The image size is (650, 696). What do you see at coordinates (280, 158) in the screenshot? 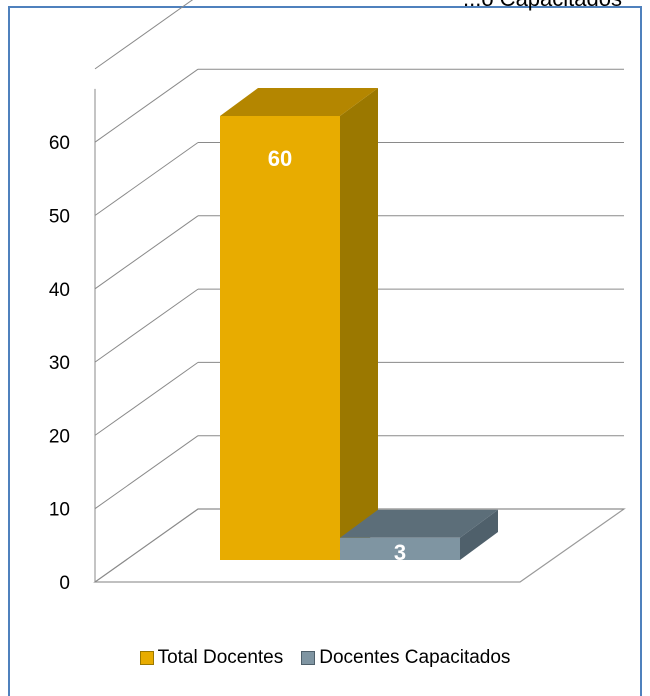
I see `data-label: 60` at bounding box center [280, 158].